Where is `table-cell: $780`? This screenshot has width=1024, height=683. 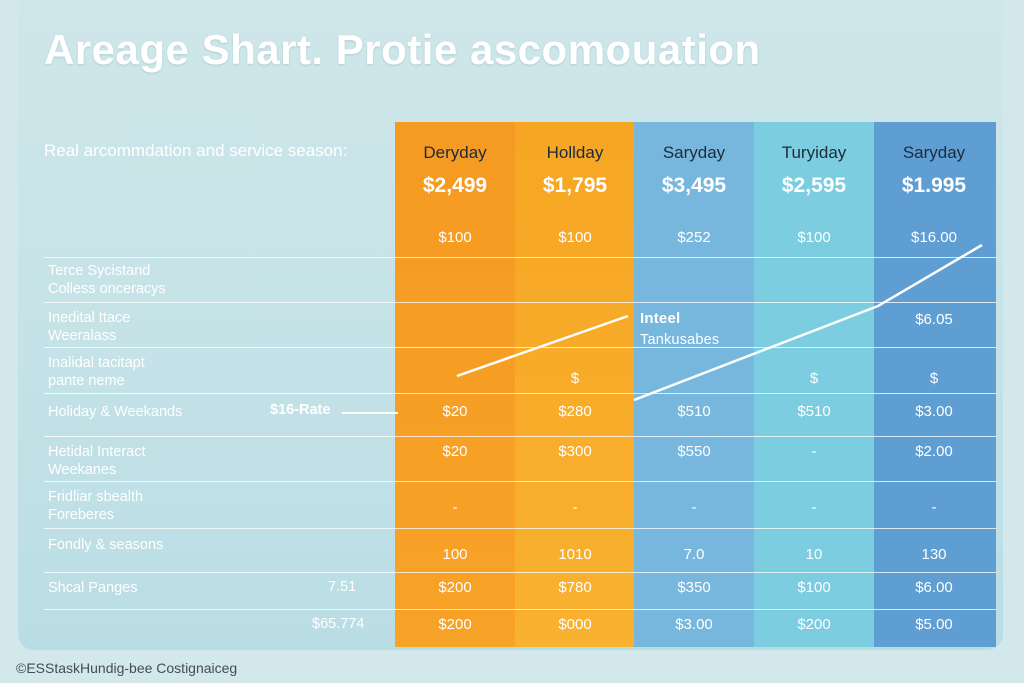 table-cell: $780 is located at coordinates (575, 587).